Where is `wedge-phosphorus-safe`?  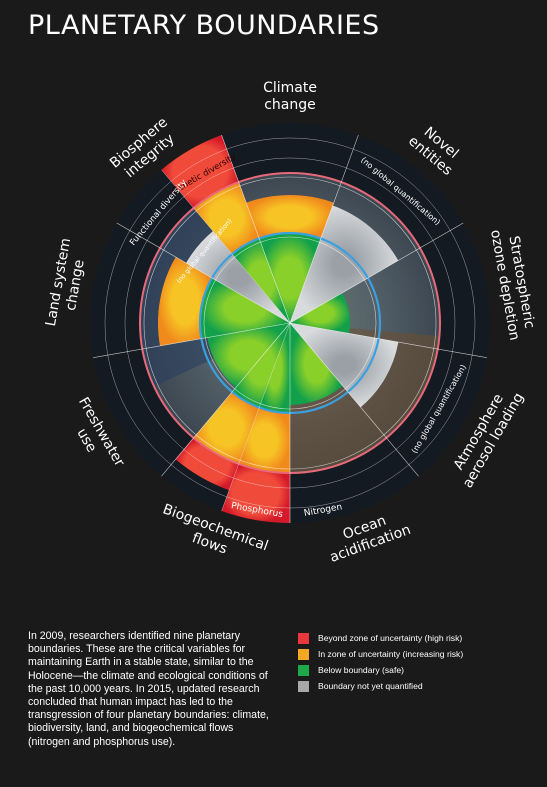 wedge-phosphorus-safe is located at coordinates (261, 365).